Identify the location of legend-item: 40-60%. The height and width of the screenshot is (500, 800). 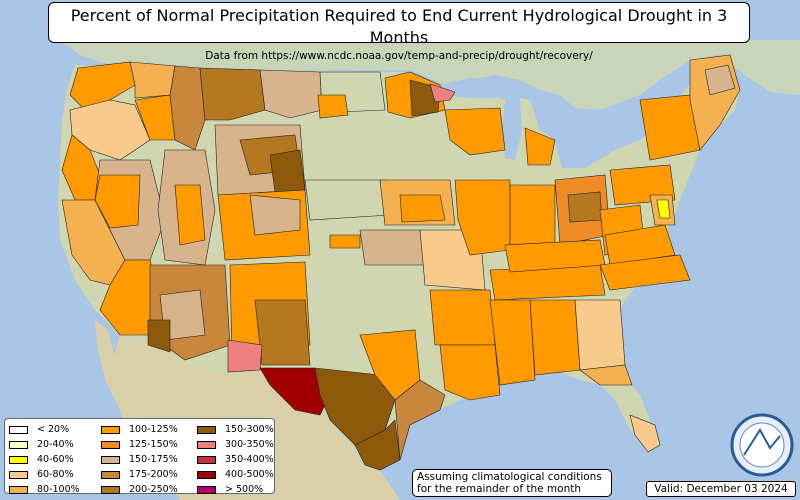
(44, 459).